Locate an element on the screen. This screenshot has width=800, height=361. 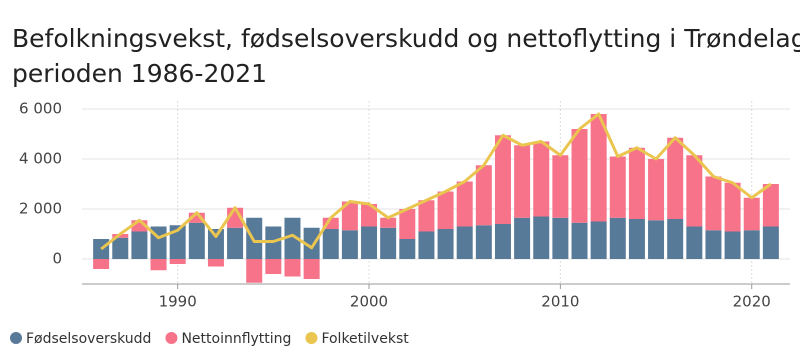
x-tick-label: 2000 is located at coordinates (369, 302).